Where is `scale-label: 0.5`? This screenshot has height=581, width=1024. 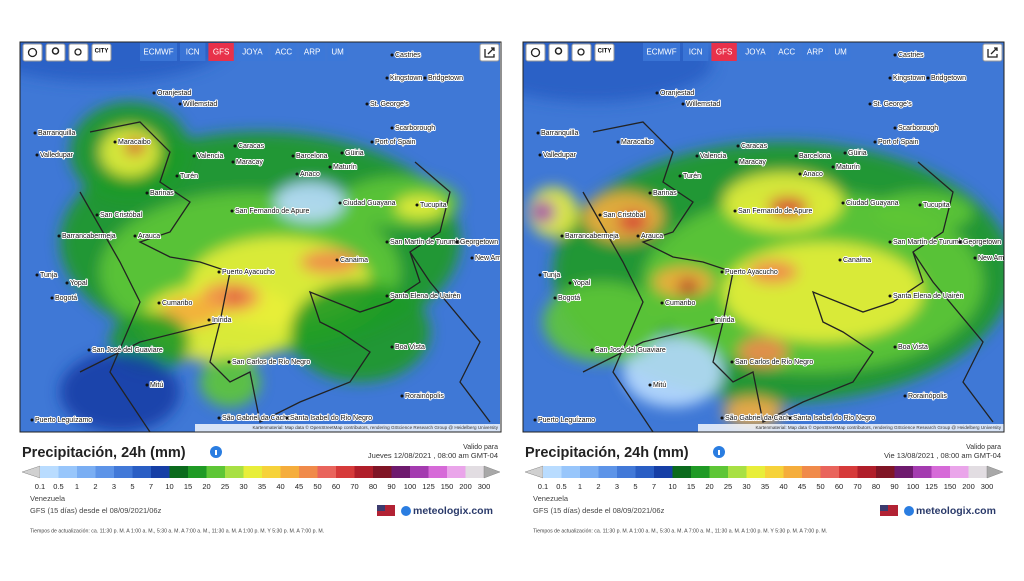 scale-label: 0.5 is located at coordinates (561, 486).